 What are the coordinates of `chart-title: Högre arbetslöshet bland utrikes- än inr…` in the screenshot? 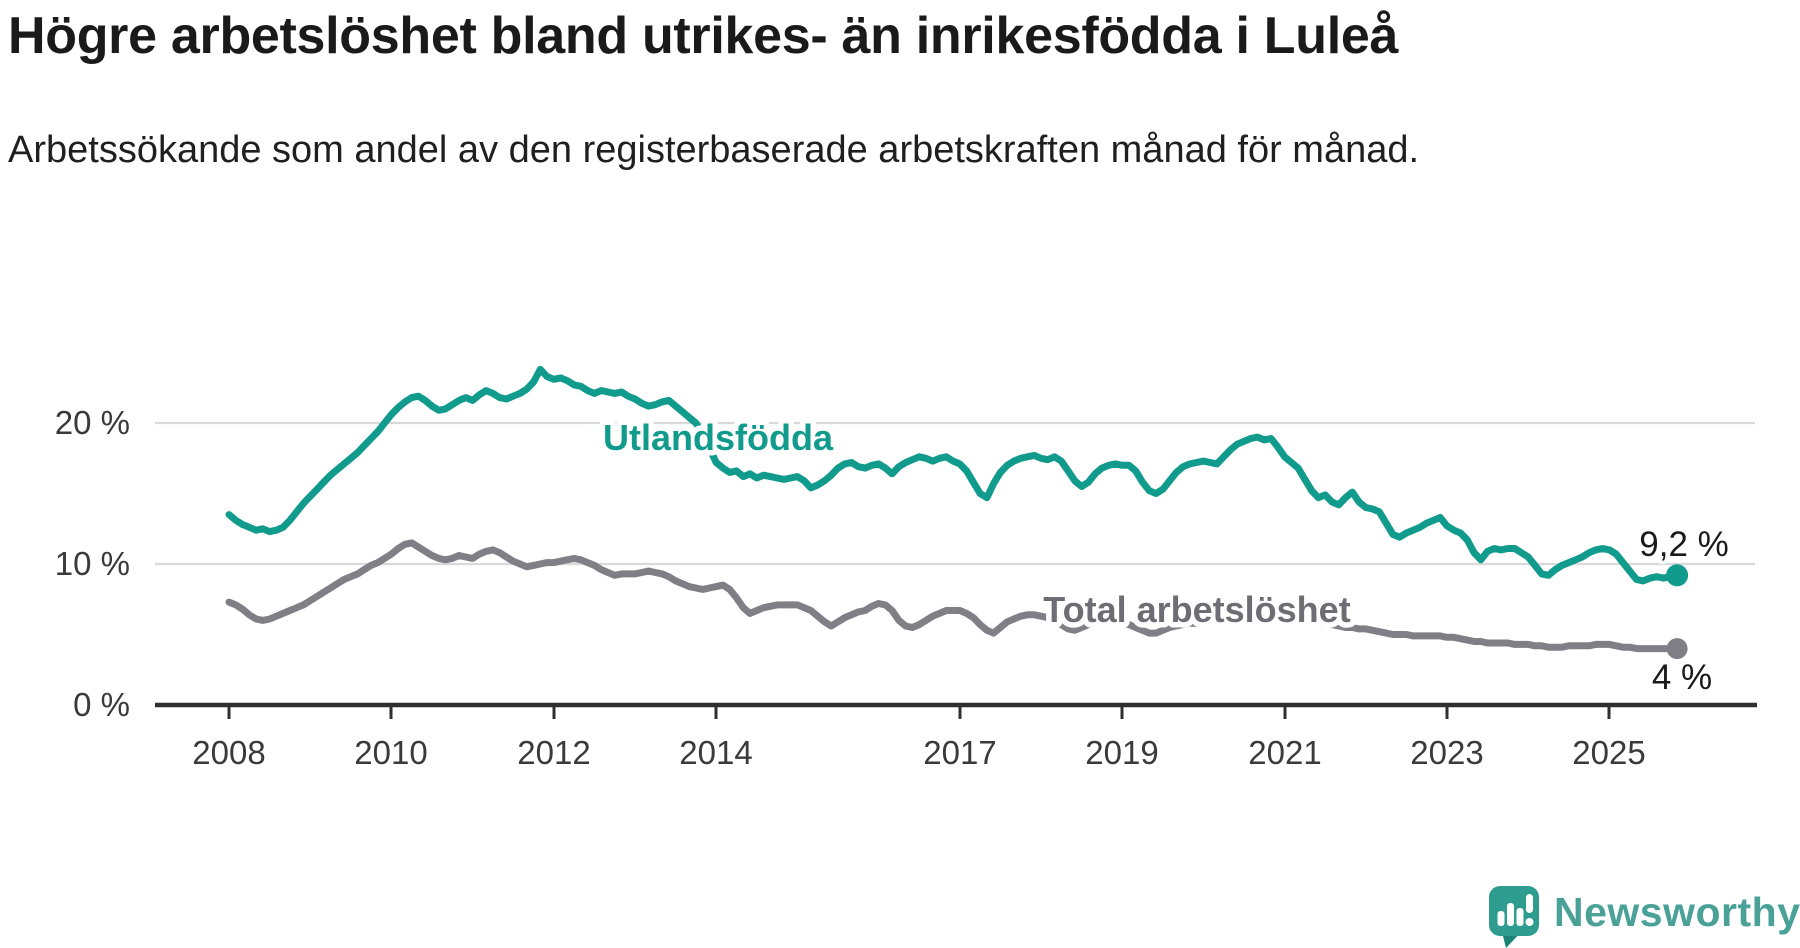 It's located at (703, 36).